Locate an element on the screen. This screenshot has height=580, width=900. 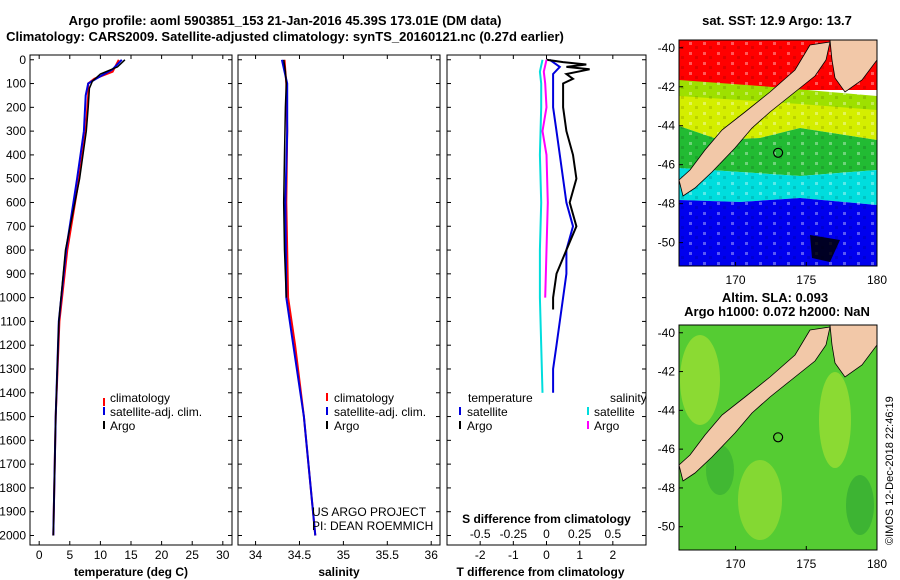
x2-axis-label: S difference from climatology is located at coordinates (546, 519).